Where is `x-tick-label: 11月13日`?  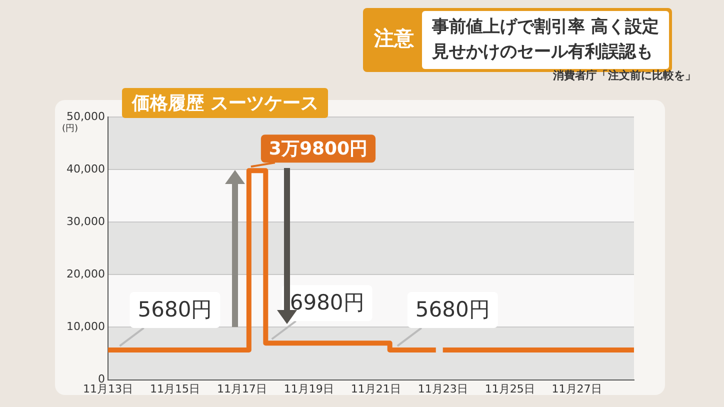
x-tick-label: 11月13日 is located at coordinates (108, 389).